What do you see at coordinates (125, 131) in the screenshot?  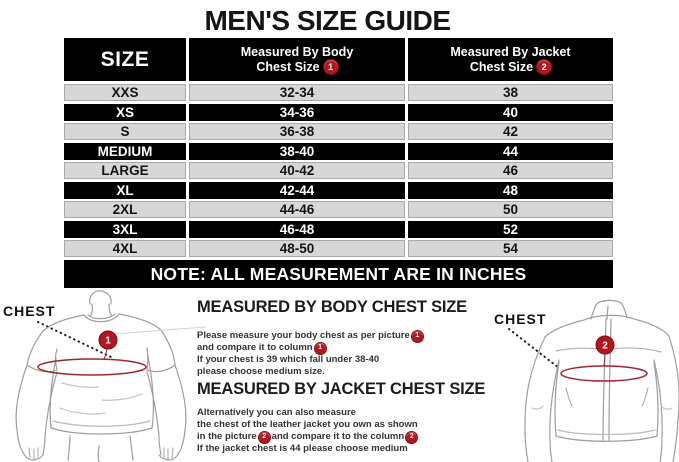 I see `size-table-cell-s-size: S` at bounding box center [125, 131].